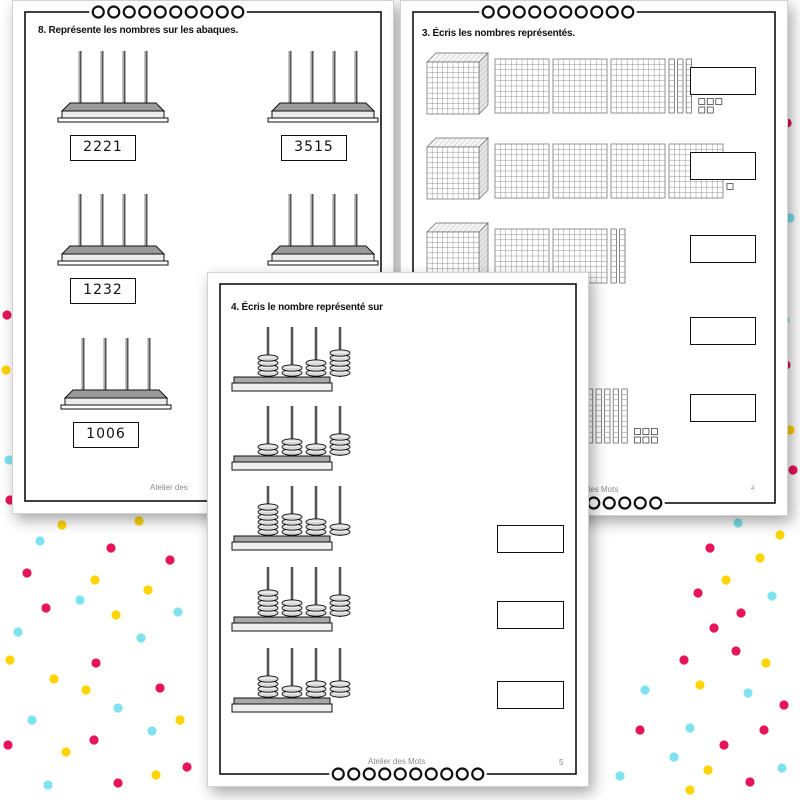 Image resolution: width=800 pixels, height=800 pixels. Describe the element at coordinates (103, 291) in the screenshot. I see `number-box: 1232` at that location.